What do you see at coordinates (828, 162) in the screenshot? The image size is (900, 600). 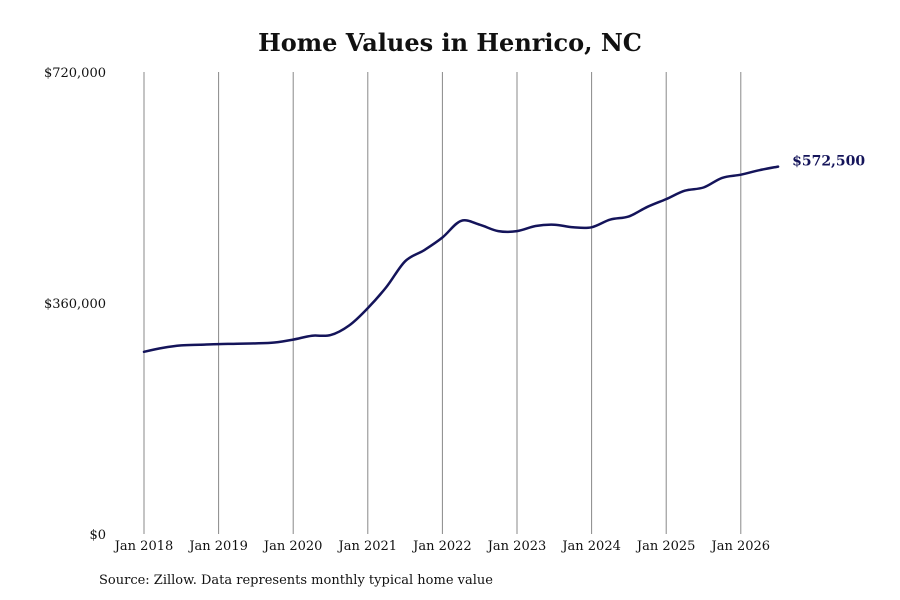 I see `latest-value-label: $572,500` at bounding box center [828, 162].